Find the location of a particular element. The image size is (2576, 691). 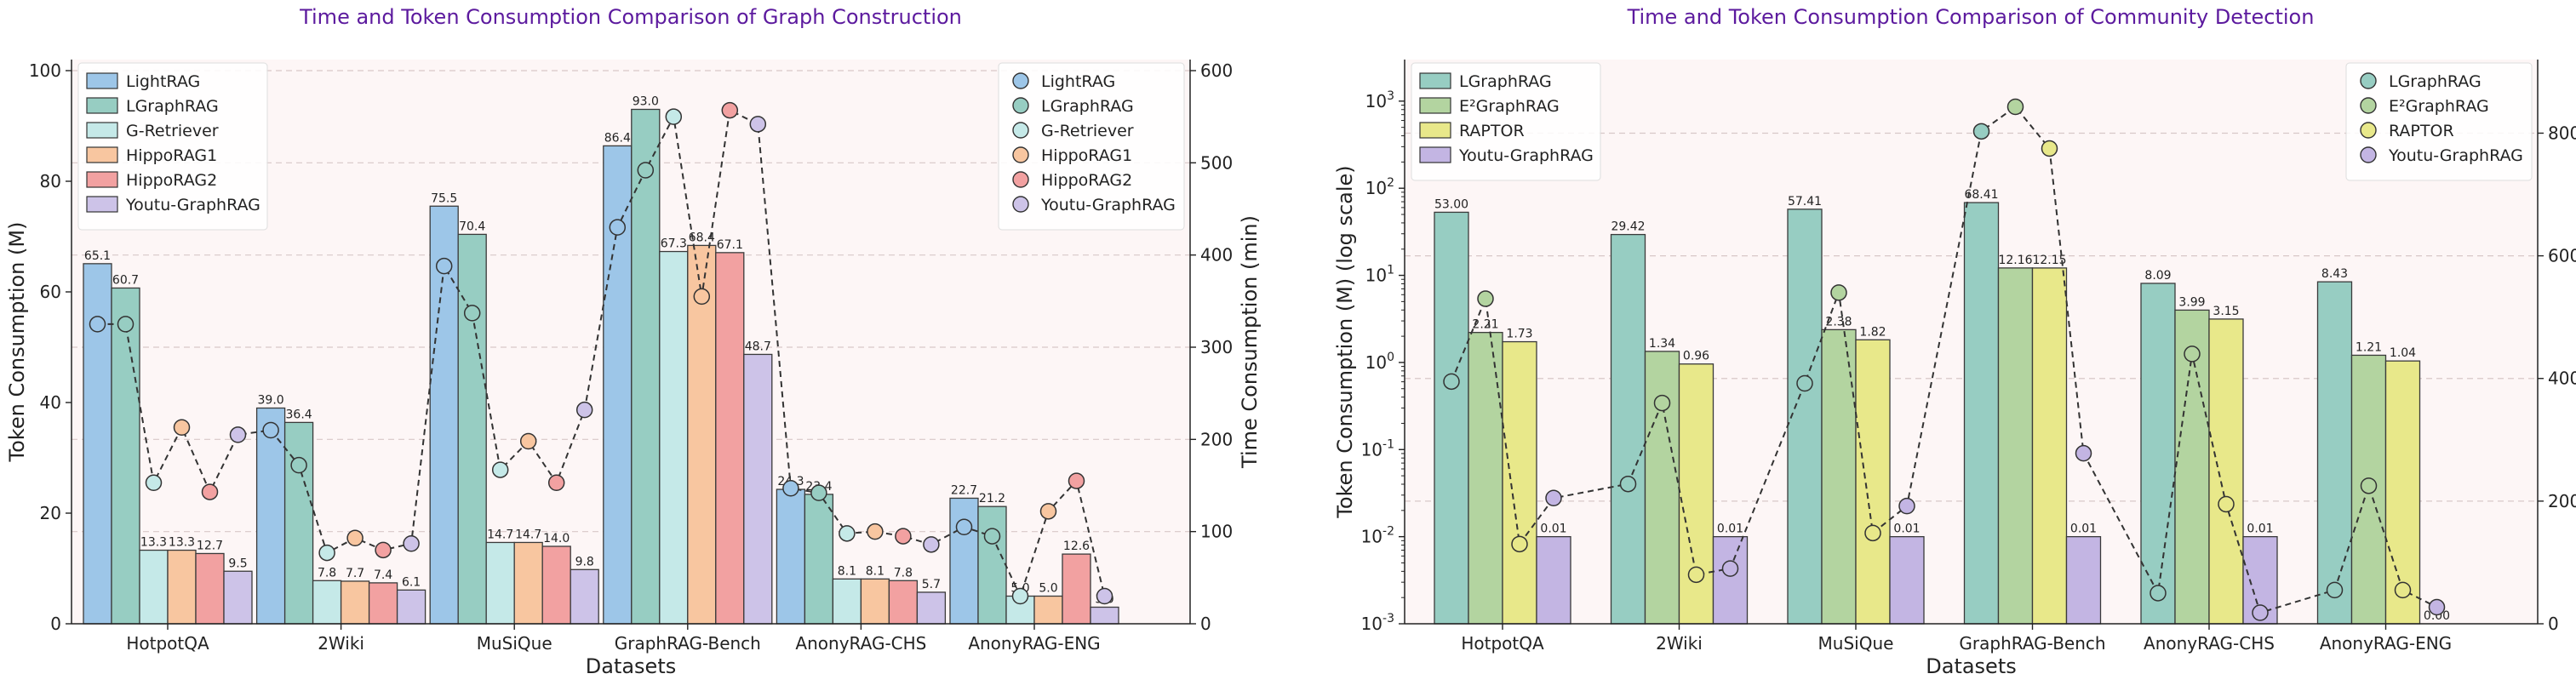

y-tick-label: 10⁻² is located at coordinates (1378, 536).